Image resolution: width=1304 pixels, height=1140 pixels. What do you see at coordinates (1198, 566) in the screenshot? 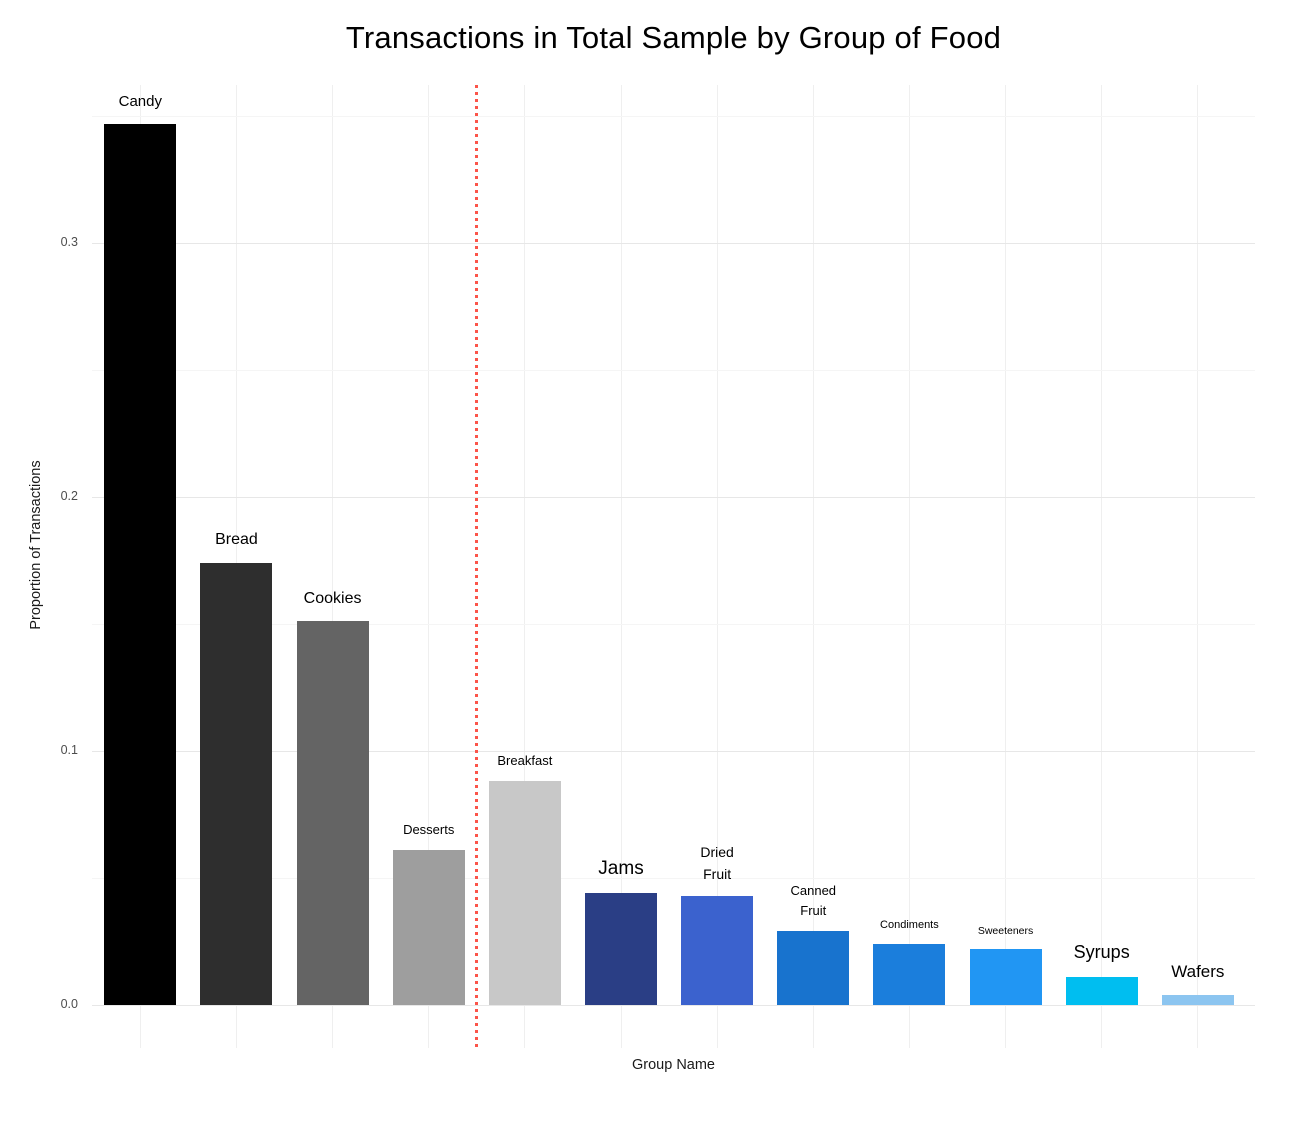
I see `gridline-x-wafers` at bounding box center [1198, 566].